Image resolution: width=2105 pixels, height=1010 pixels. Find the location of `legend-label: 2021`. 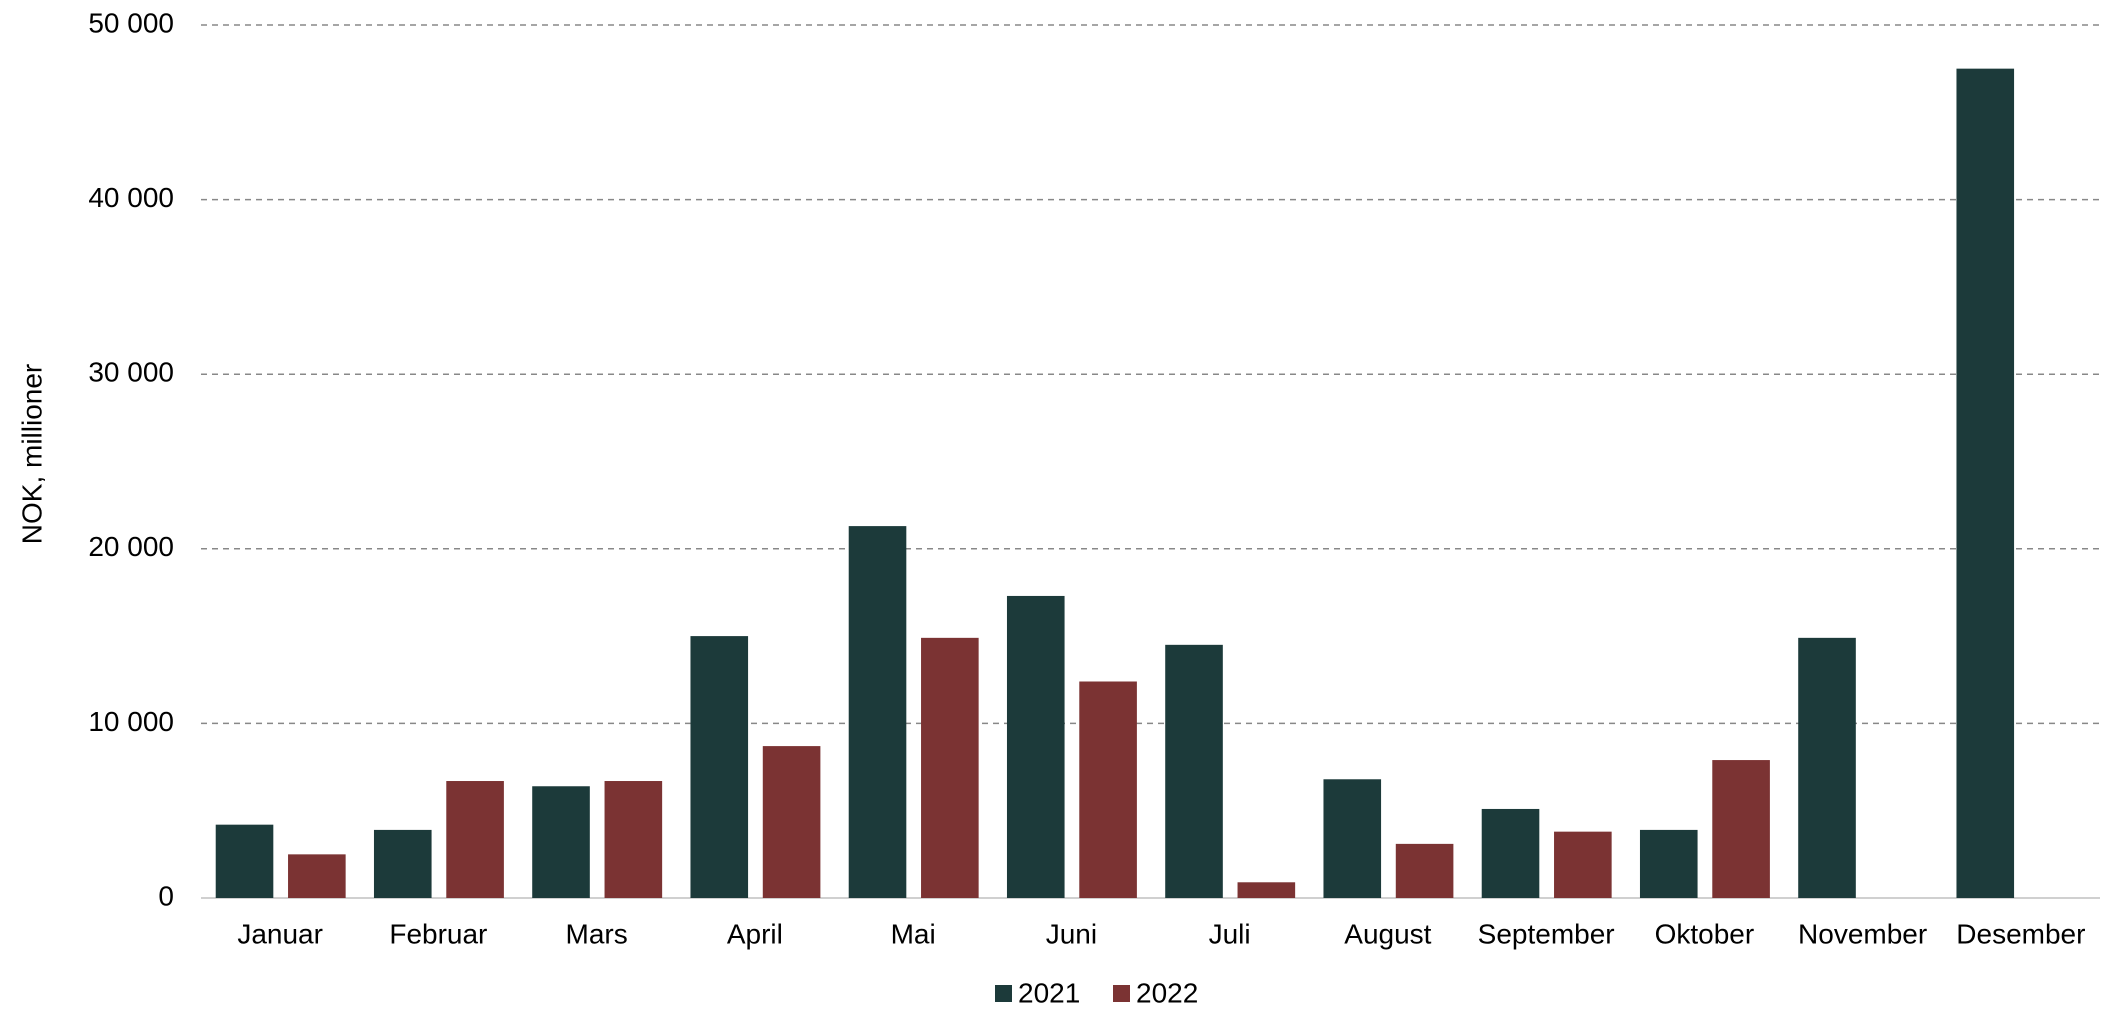

legend-label: 2021 is located at coordinates (1049, 992).